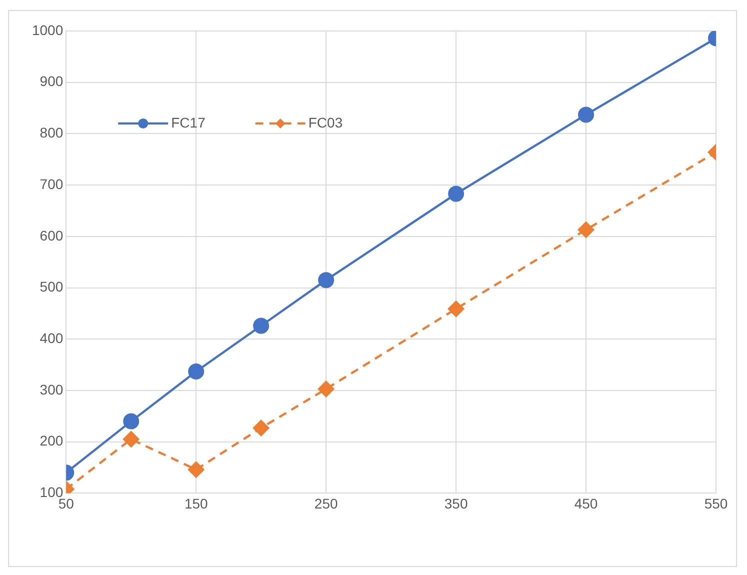 The height and width of the screenshot is (575, 747). What do you see at coordinates (52, 184) in the screenshot?
I see `y-tick-label: 700` at bounding box center [52, 184].